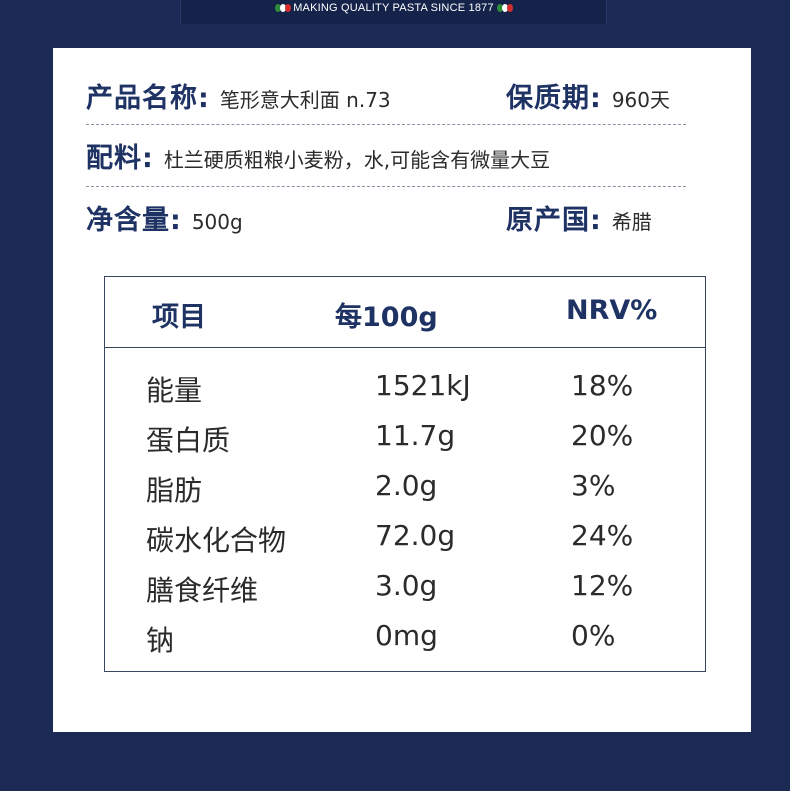  What do you see at coordinates (148, 98) in the screenshot?
I see `product-name-label: 产品名称:` at bounding box center [148, 98].